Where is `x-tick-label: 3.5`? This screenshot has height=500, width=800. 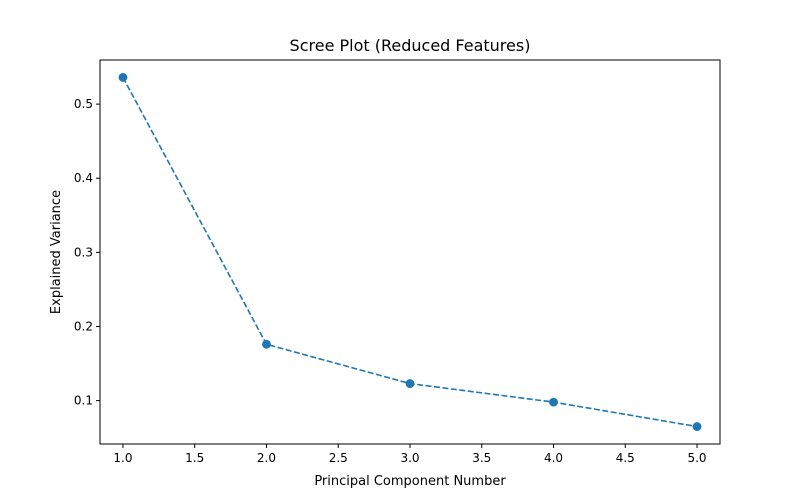 x-tick-label: 3.5 is located at coordinates (481, 458).